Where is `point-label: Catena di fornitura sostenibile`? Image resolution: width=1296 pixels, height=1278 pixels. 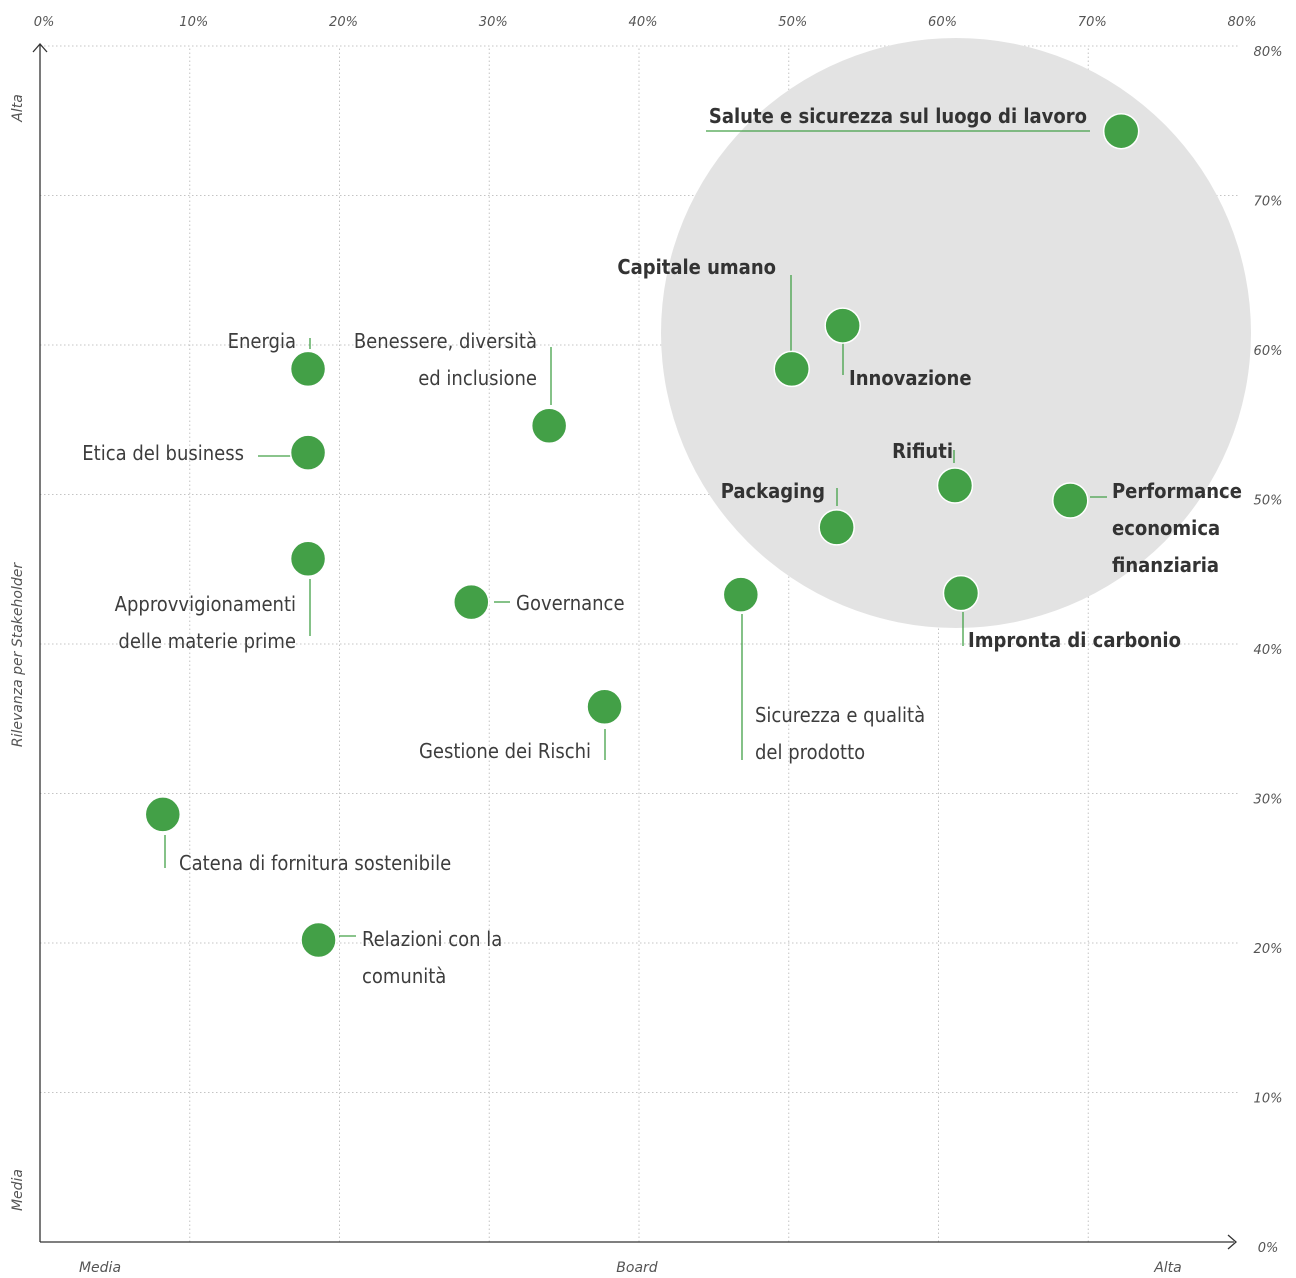
point-label: Catena di fornitura sostenibile is located at coordinates (315, 863).